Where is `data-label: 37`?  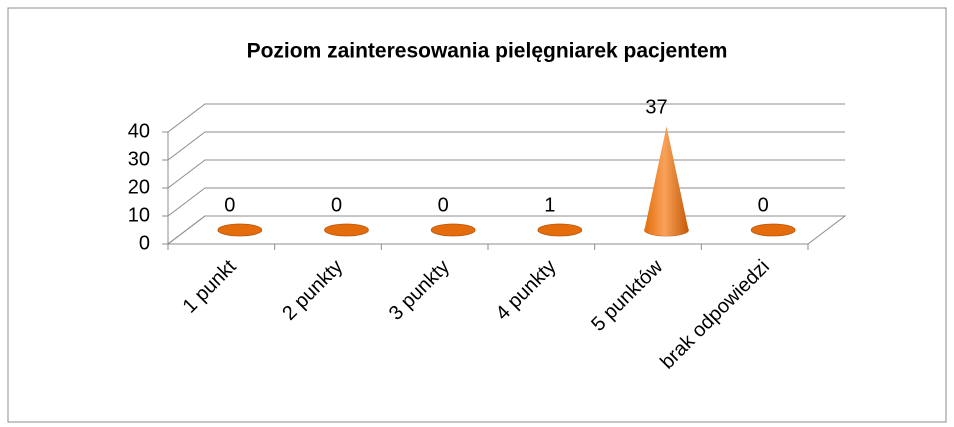 data-label: 37 is located at coordinates (656, 108).